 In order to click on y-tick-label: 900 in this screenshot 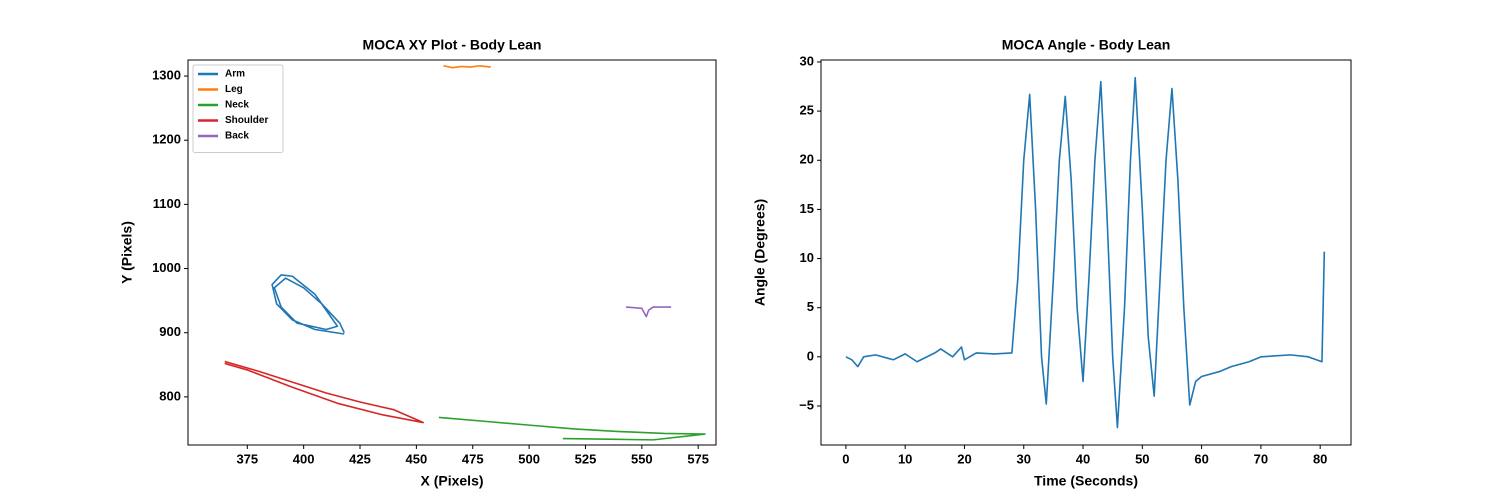, I will do `click(170, 331)`.